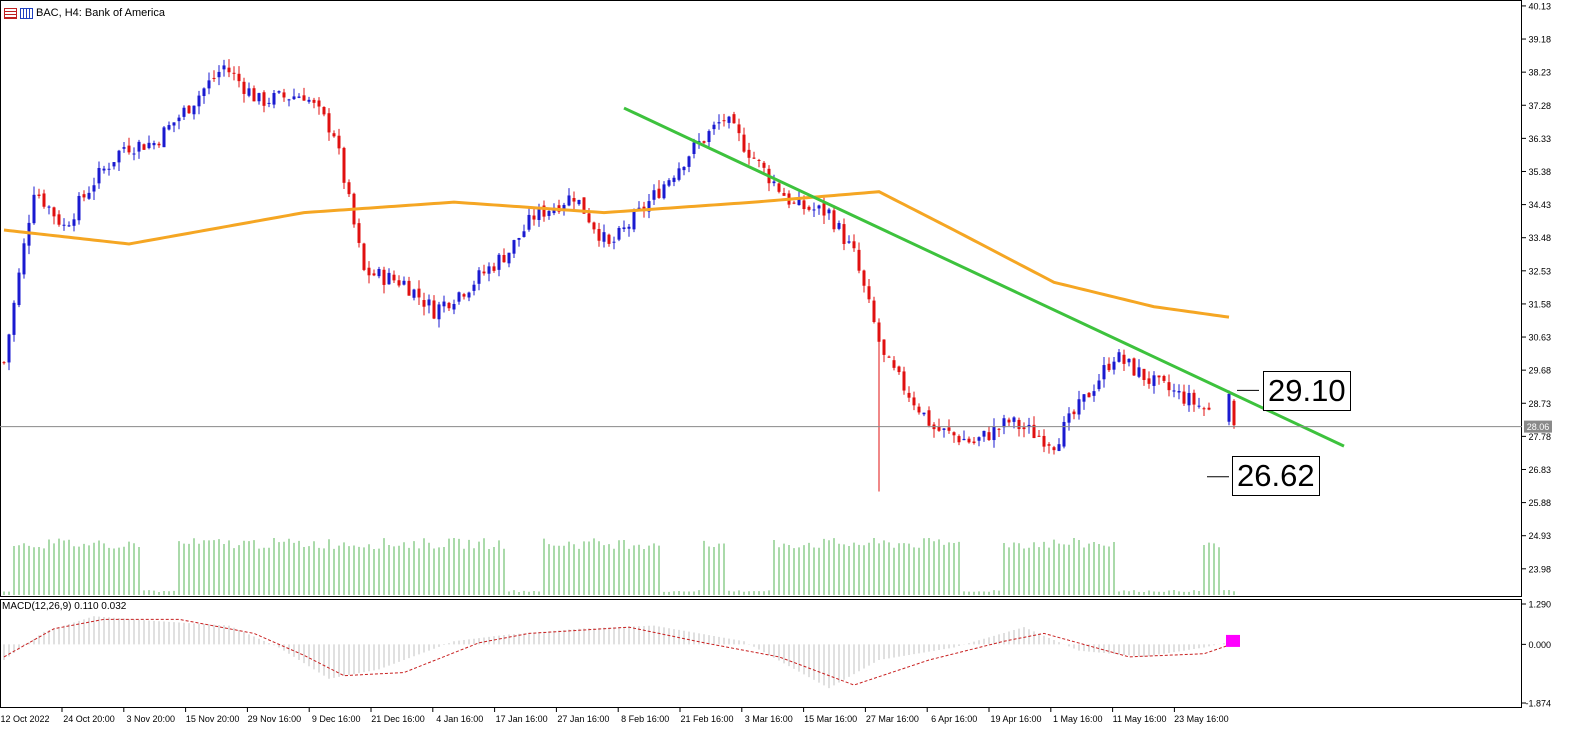 The height and width of the screenshot is (736, 1575). Describe the element at coordinates (336, 719) in the screenshot. I see `time-tick-label: 9 Dec 16:00` at that location.